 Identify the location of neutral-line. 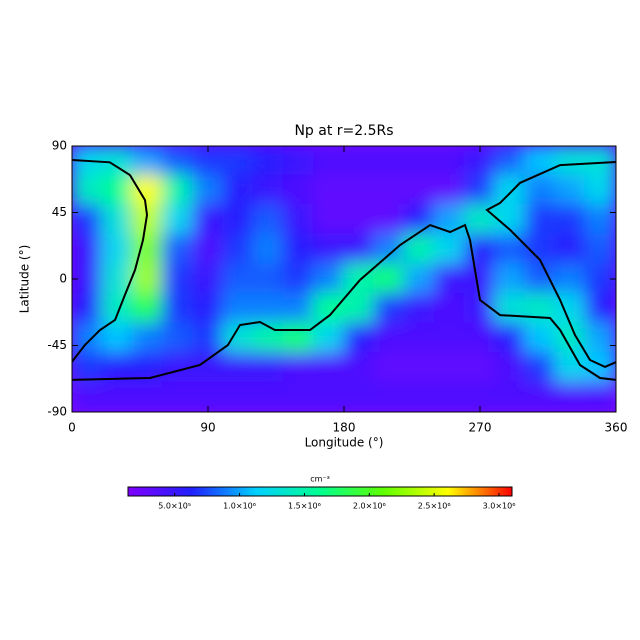
(110, 261).